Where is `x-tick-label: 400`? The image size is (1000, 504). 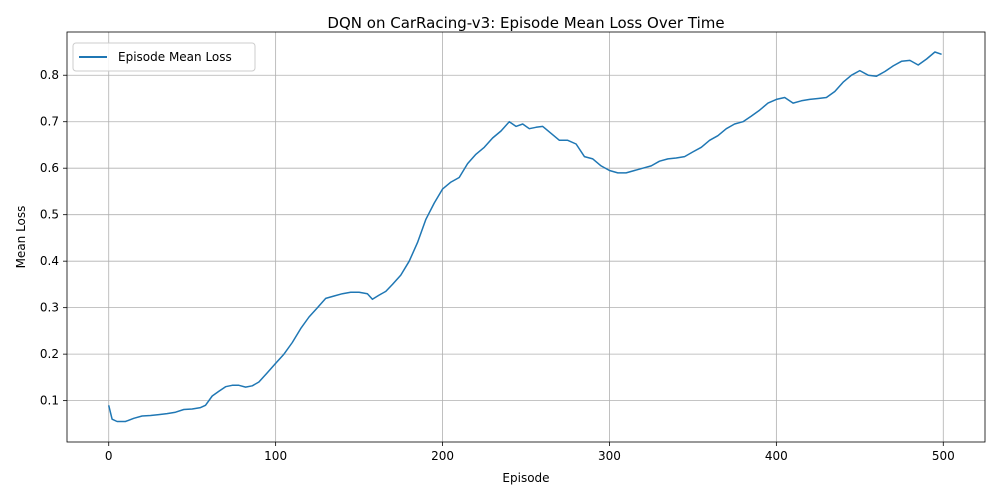 x-tick-label: 400 is located at coordinates (776, 456).